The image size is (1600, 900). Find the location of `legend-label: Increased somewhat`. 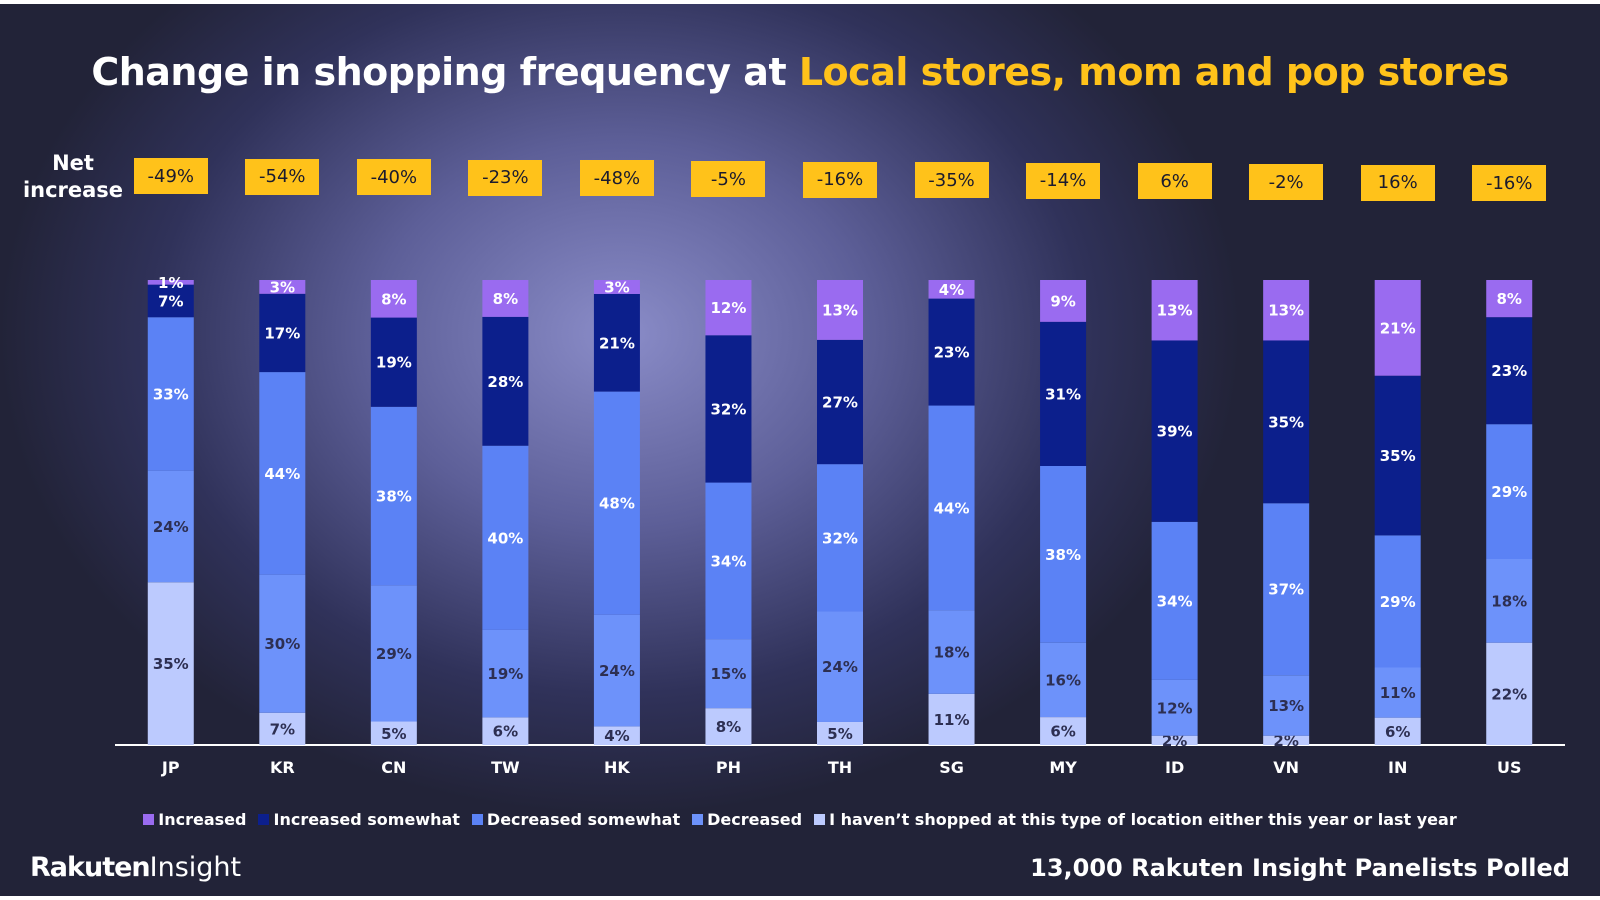

legend-label: Increased somewhat is located at coordinates (366, 819).